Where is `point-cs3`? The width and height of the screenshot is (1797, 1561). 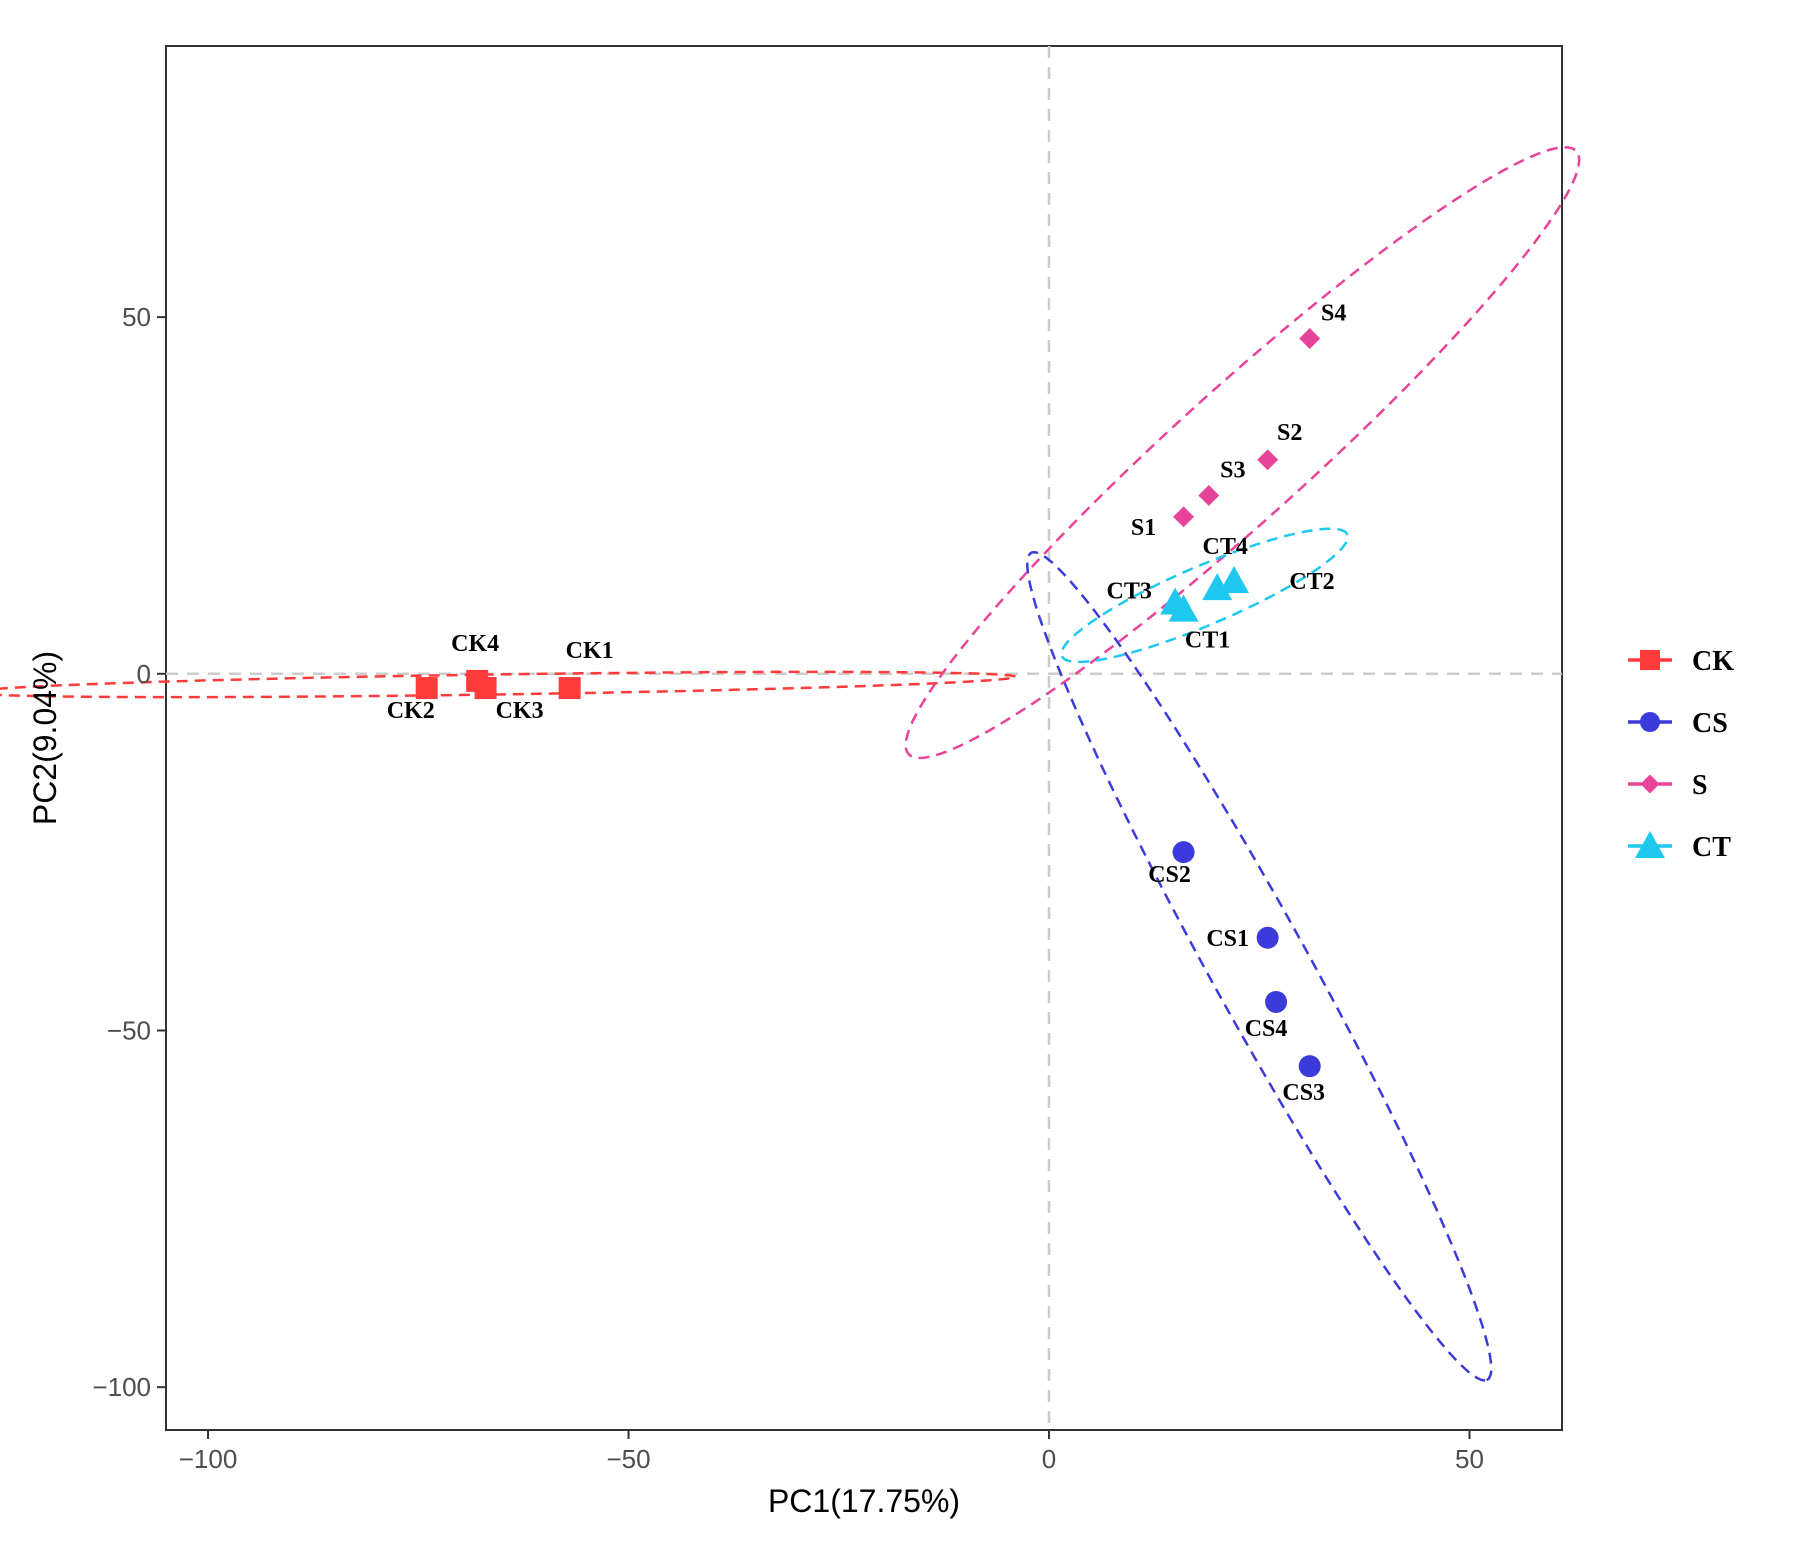 point-cs3 is located at coordinates (1309, 1066).